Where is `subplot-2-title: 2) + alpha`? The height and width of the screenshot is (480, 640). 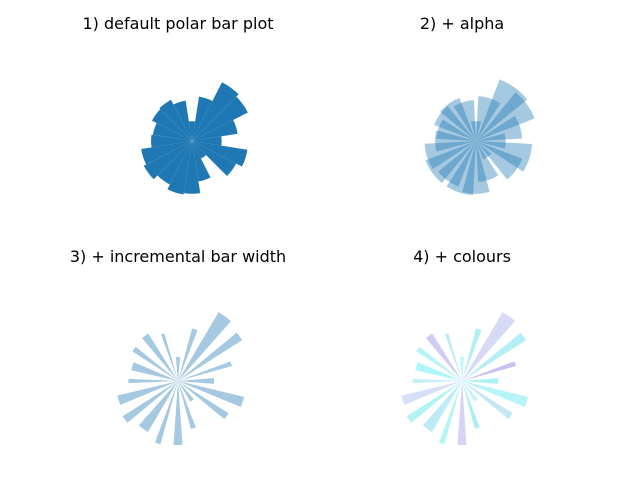 subplot-2-title: 2) + alpha is located at coordinates (462, 23).